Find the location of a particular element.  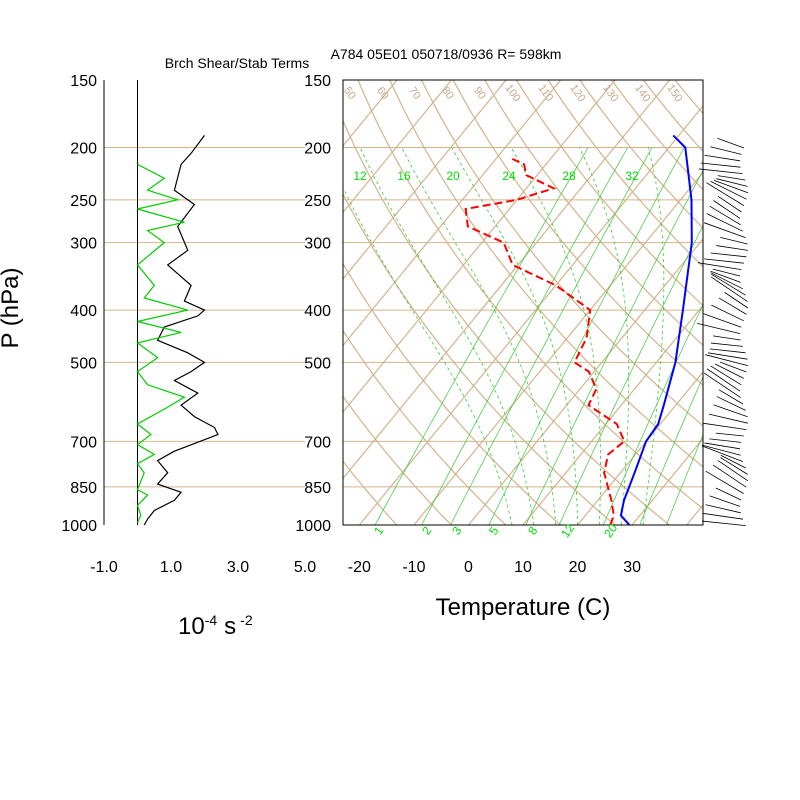

left-panel-title: Brch Shear/Stab Terms is located at coordinates (237, 63).